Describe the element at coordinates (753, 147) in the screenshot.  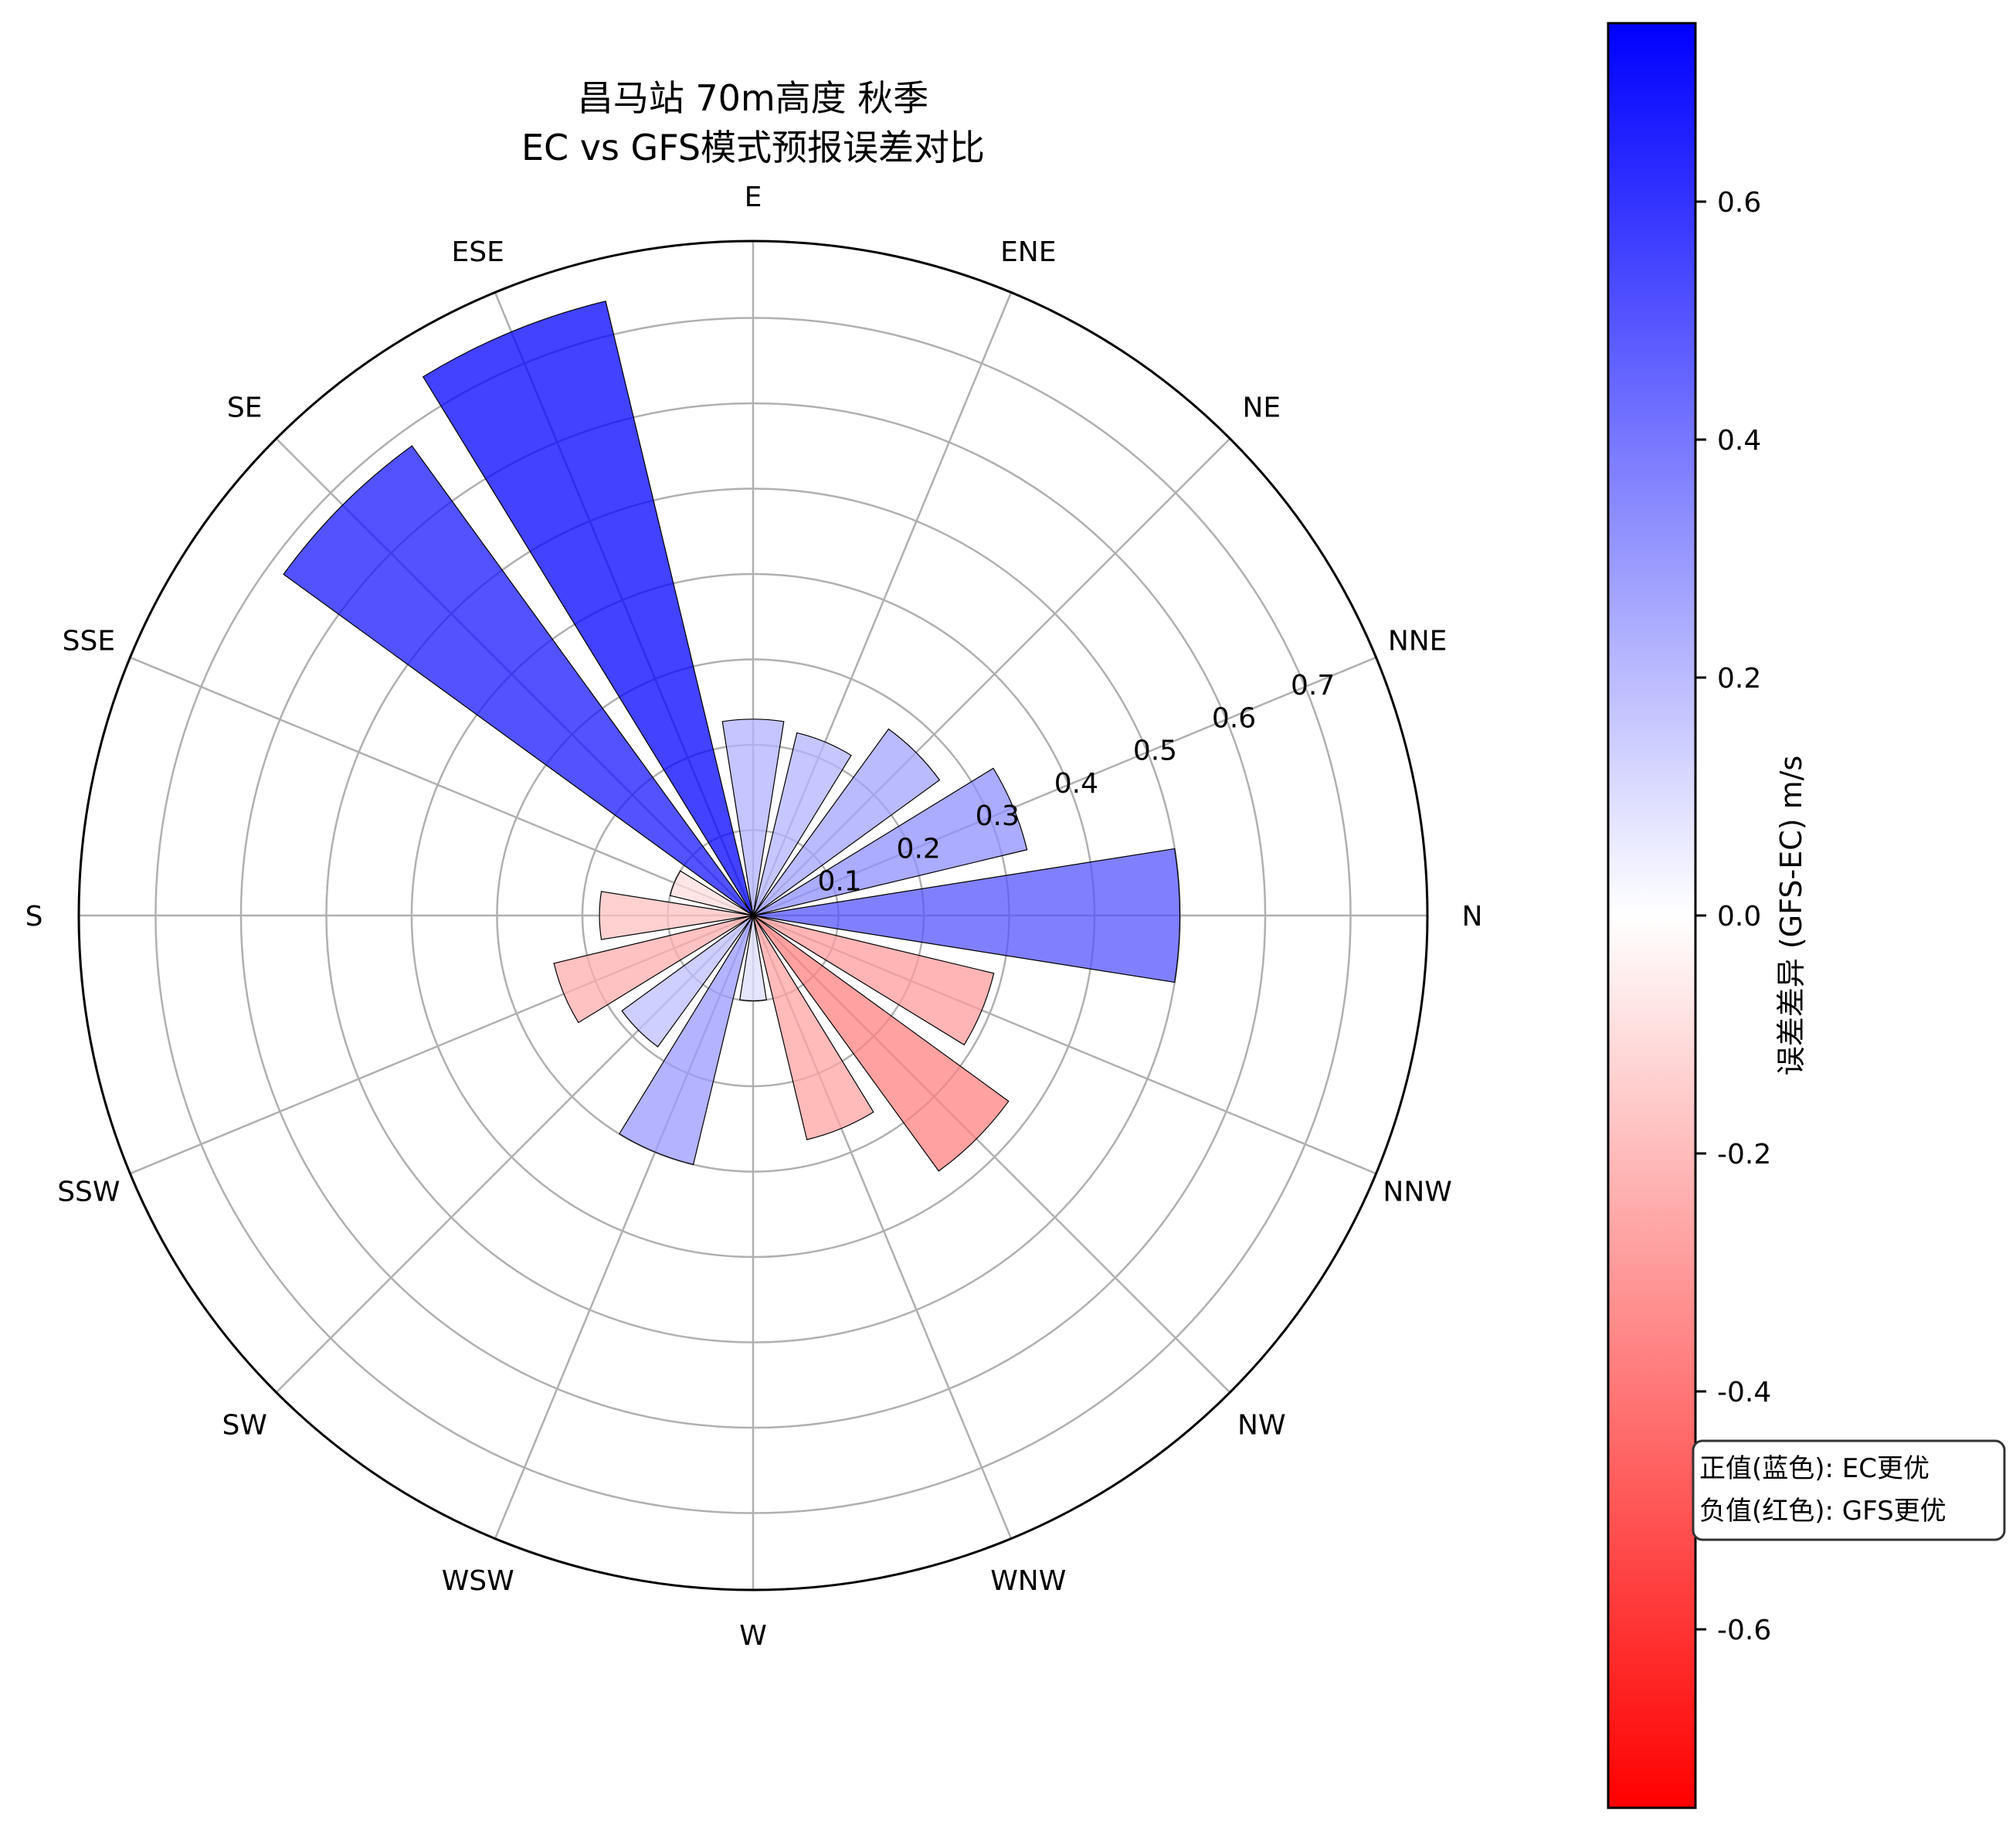
I see `chart-title-line2: EC vs GFS模式预报误差对比` at that location.